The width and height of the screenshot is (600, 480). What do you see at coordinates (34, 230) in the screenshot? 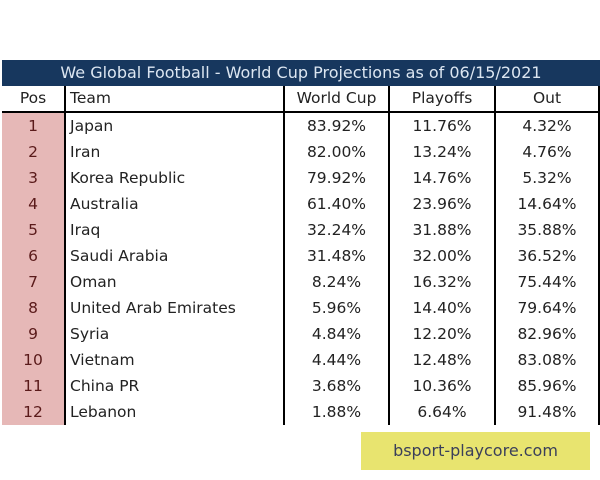
I see `cell-pos: 5` at bounding box center [34, 230].